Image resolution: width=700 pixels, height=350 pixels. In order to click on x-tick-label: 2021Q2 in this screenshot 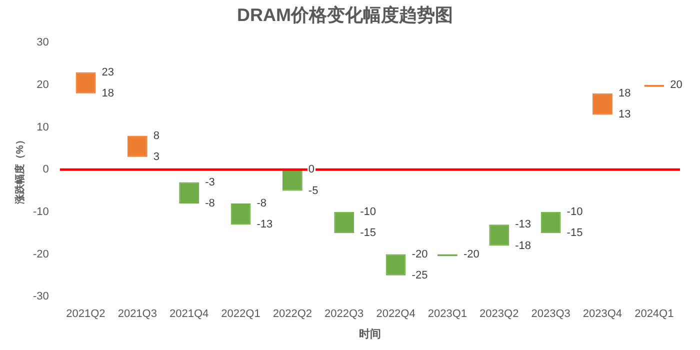, I will do `click(86, 314)`.